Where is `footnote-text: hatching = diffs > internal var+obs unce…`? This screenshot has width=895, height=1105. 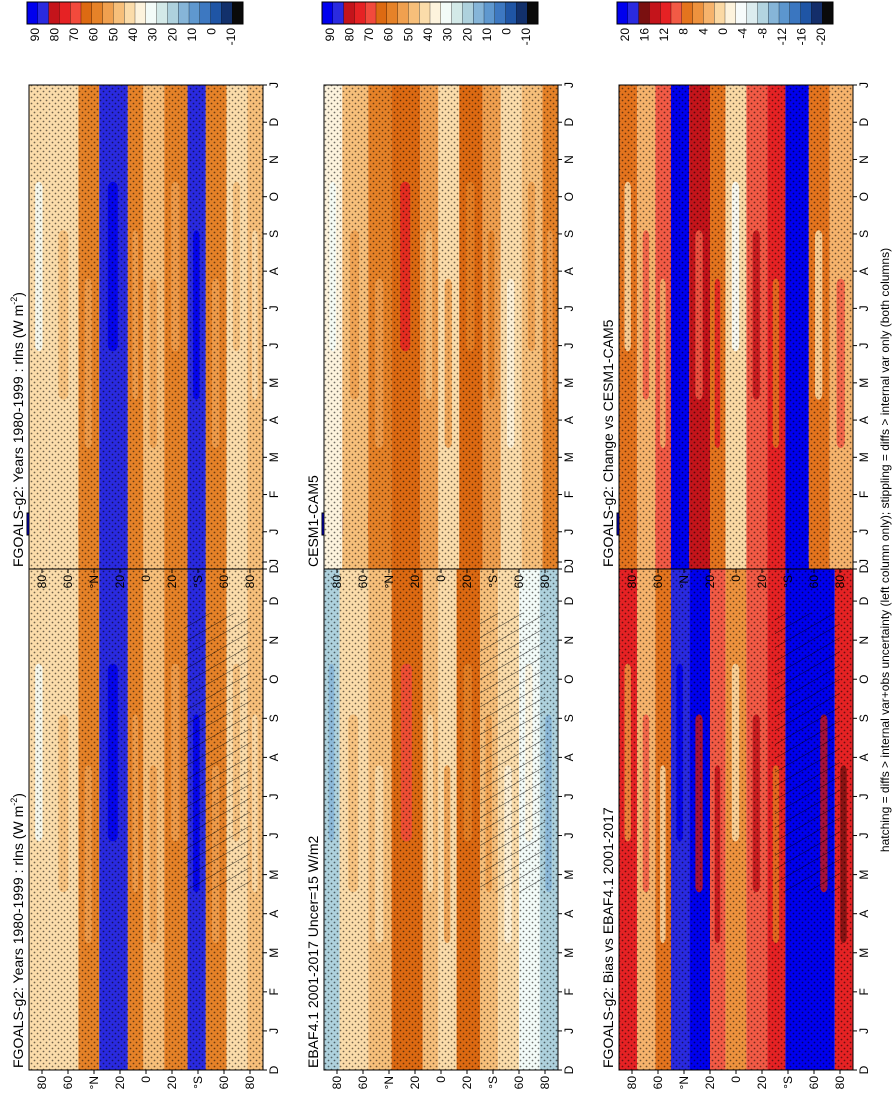
footnote-text: hatching = diffs > internal var+obs unce… is located at coordinates (885, 550).